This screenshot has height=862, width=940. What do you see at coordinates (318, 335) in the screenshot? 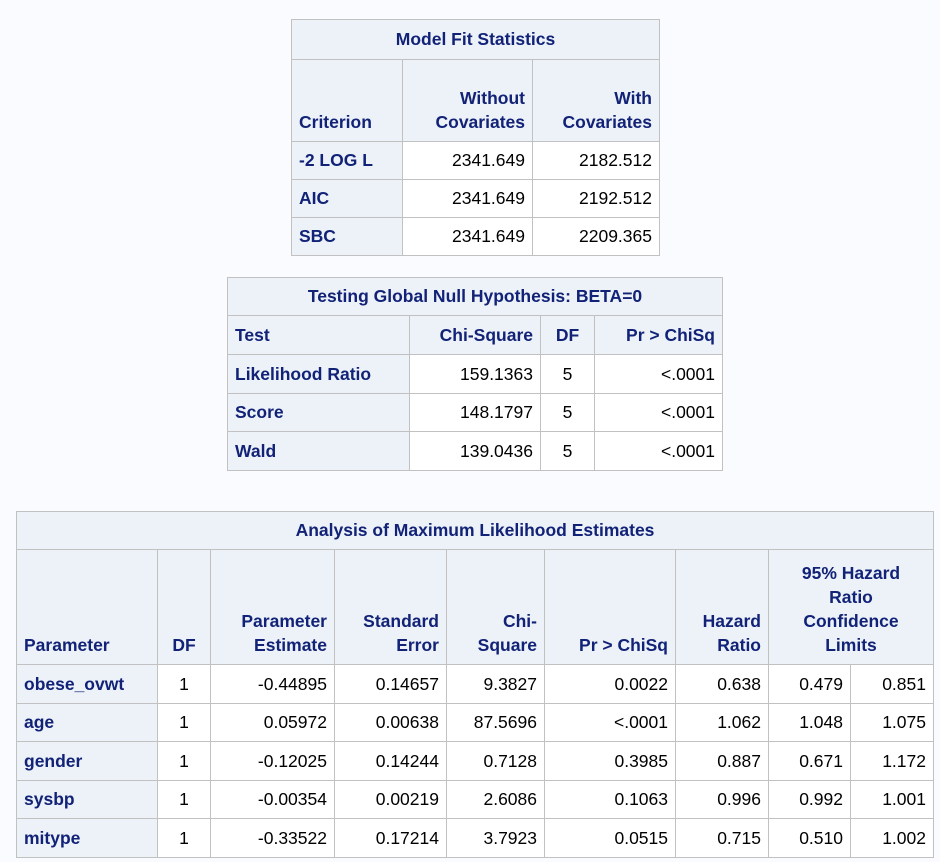
I see `column-header: Test` at bounding box center [318, 335].